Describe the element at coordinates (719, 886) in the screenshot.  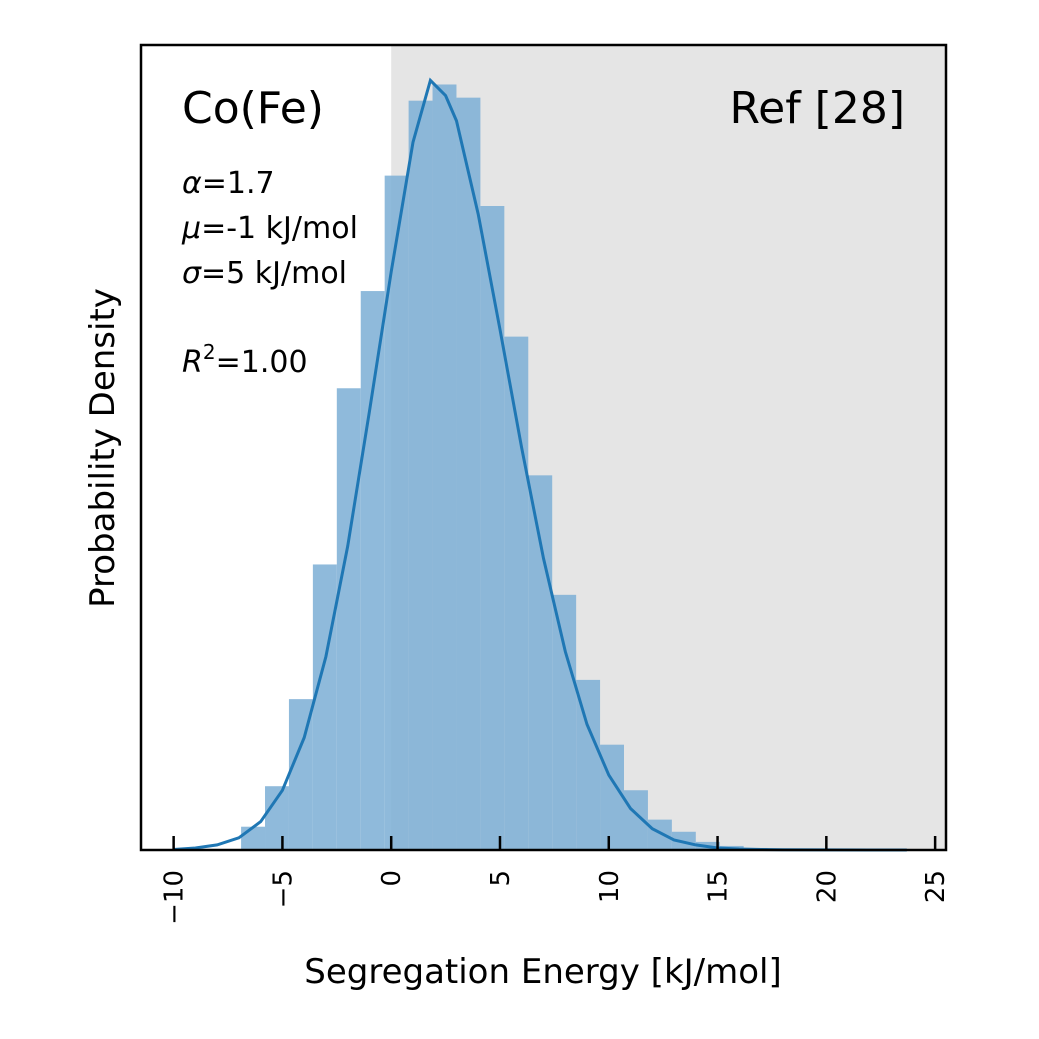
I see `x-tick-label: 15` at that location.